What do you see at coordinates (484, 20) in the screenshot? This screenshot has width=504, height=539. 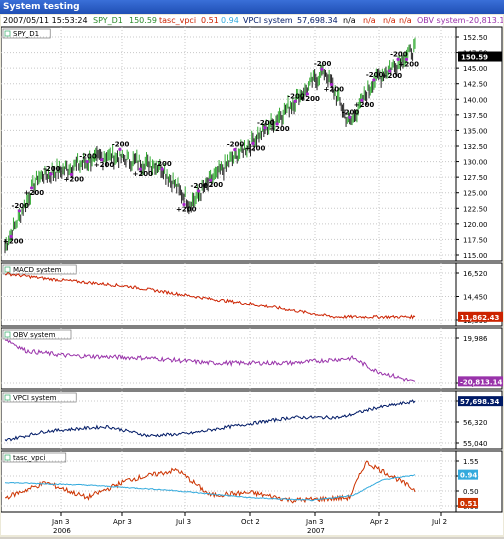 I see `header-obv-value: -20,813.14` at bounding box center [484, 20].